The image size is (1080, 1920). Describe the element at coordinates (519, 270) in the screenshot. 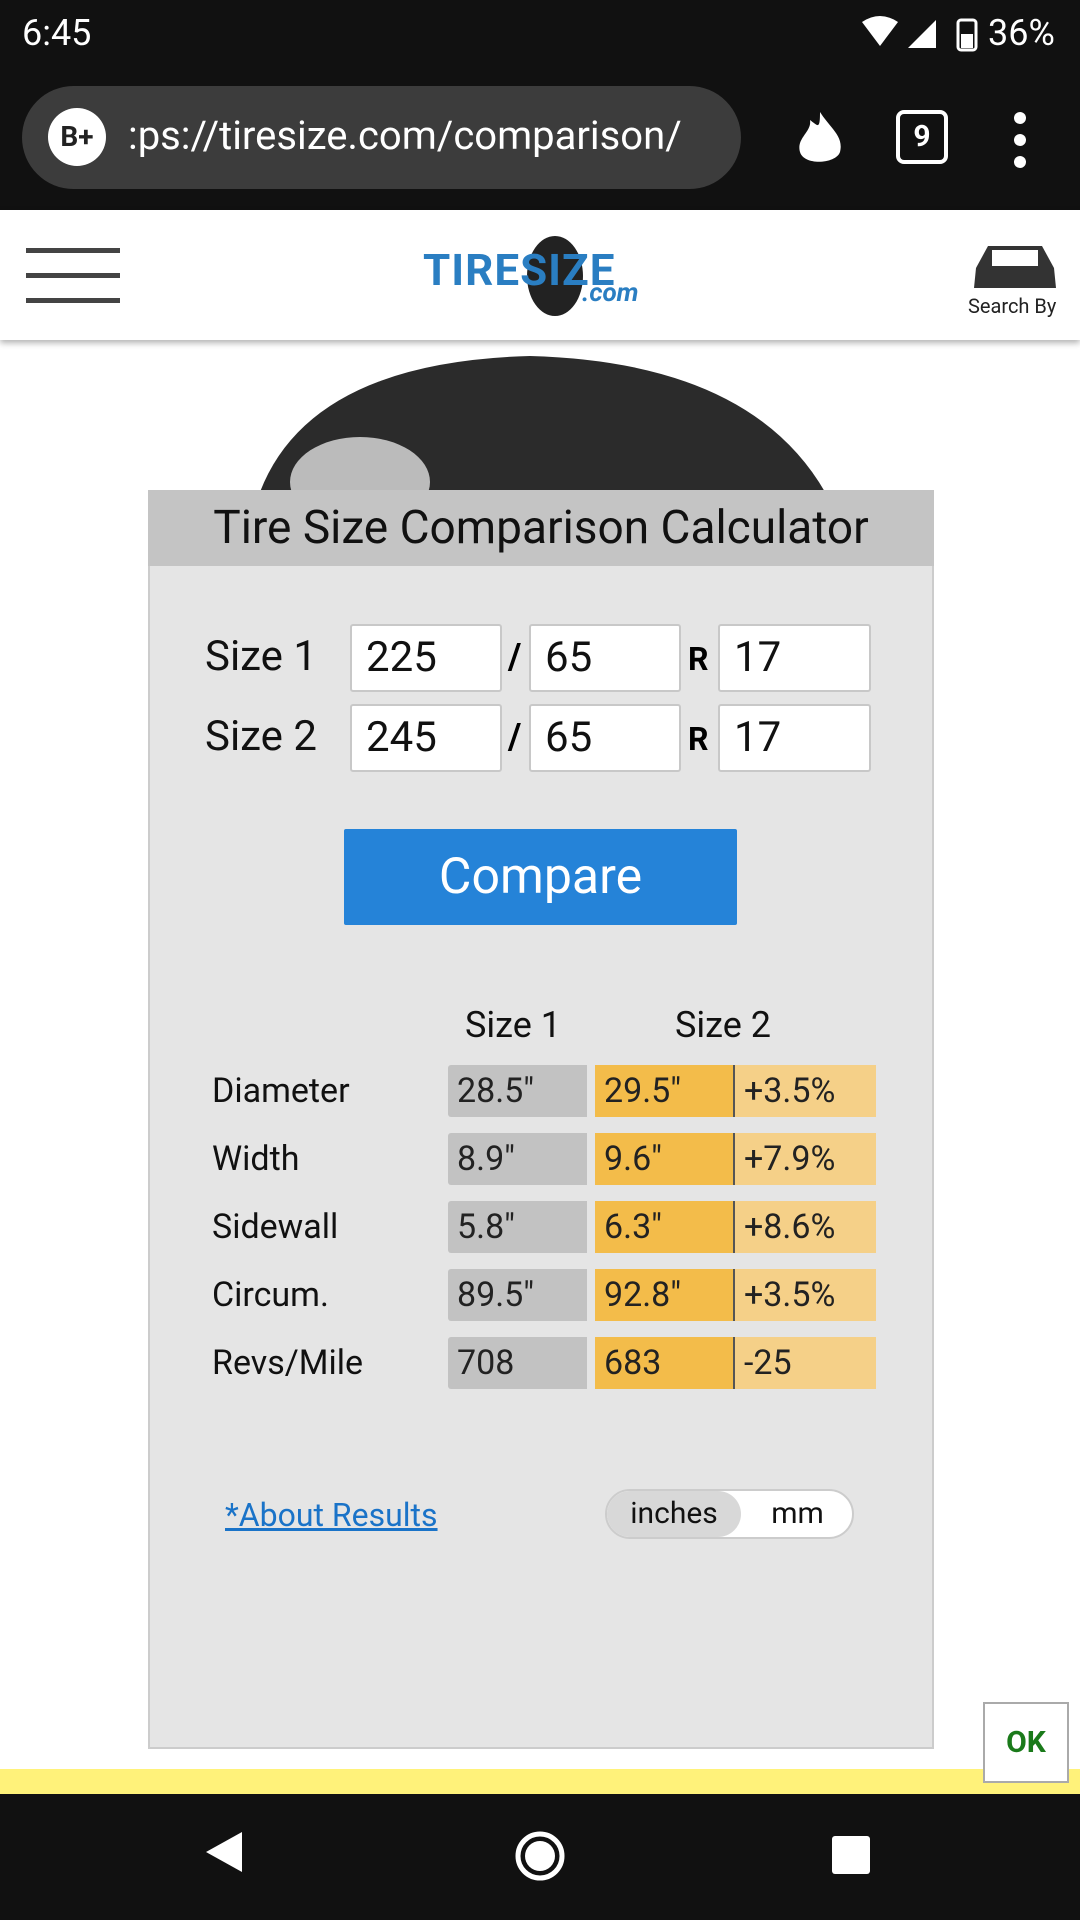

I see `logo: TIRESIZE` at that location.